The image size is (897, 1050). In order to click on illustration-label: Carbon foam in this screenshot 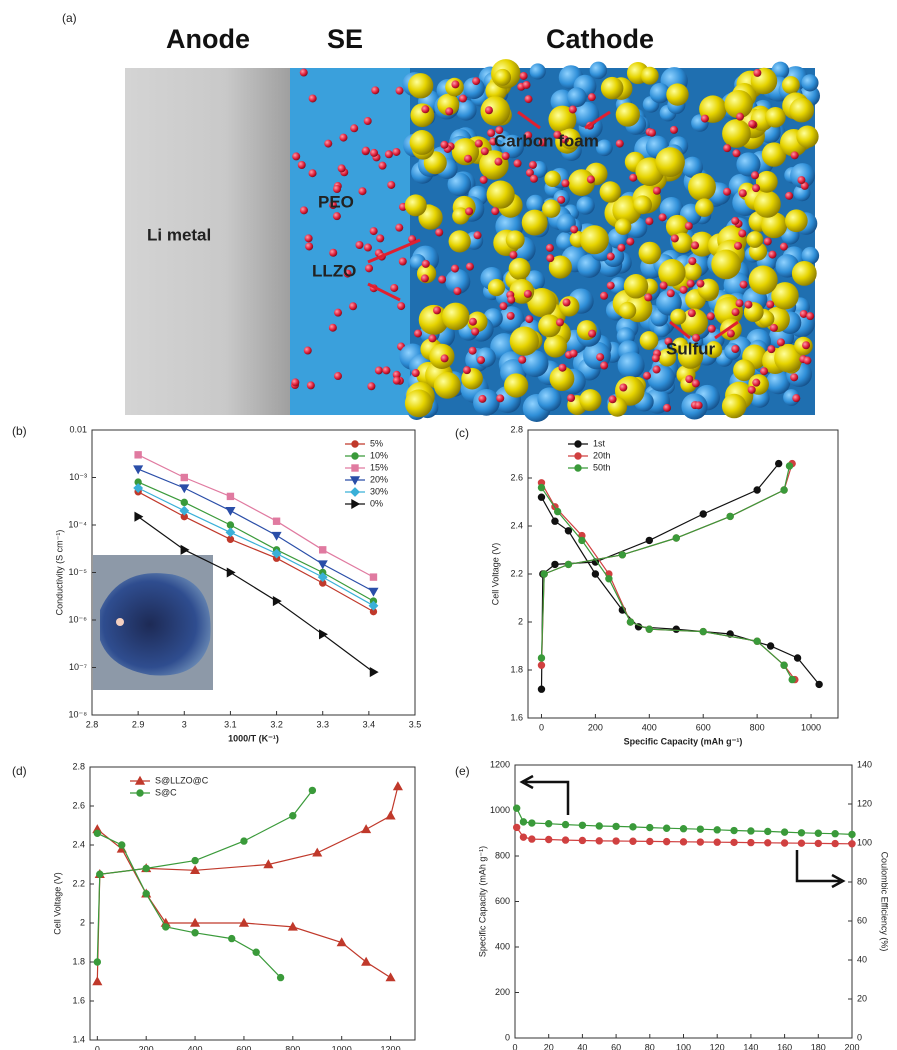, I will do `click(546, 140)`.